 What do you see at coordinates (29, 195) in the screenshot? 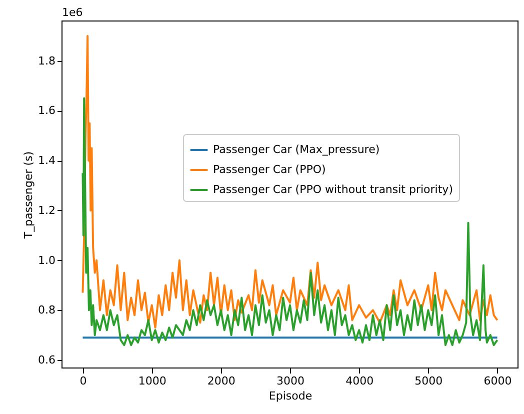
I see `y-axis-title: T_passenger (s)` at bounding box center [29, 195].